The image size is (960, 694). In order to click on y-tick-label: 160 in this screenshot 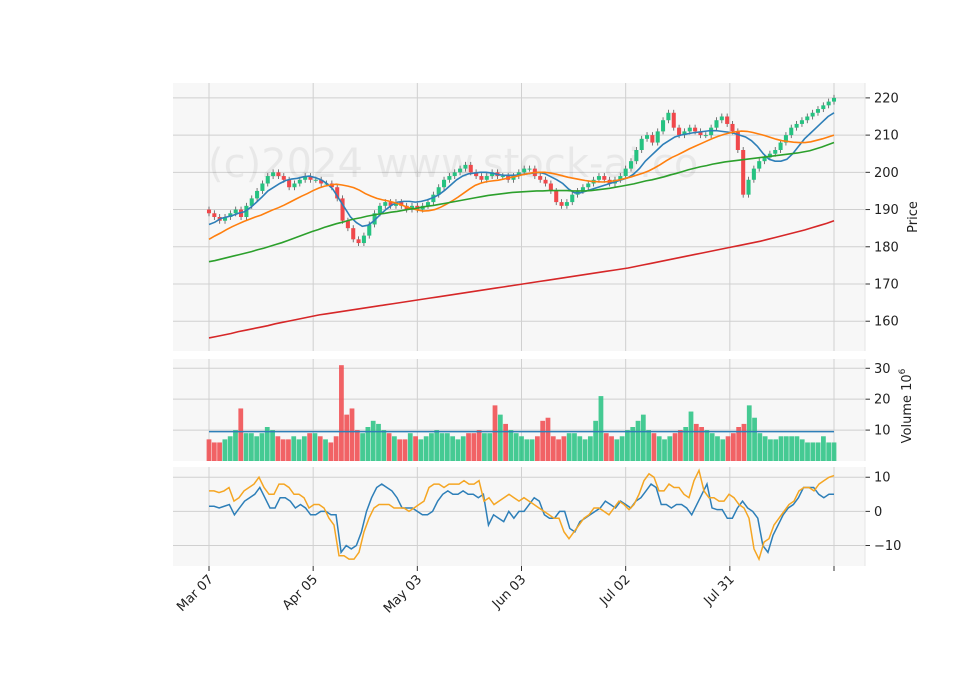, I will do `click(886, 322)`.